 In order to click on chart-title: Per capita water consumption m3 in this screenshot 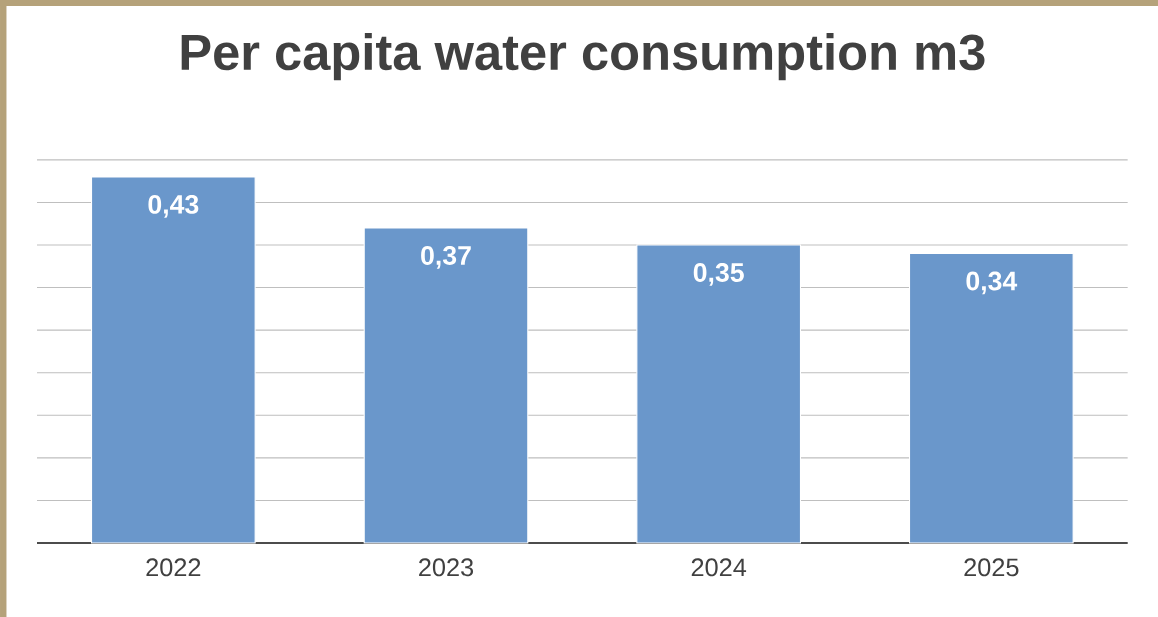, I will do `click(583, 57)`.